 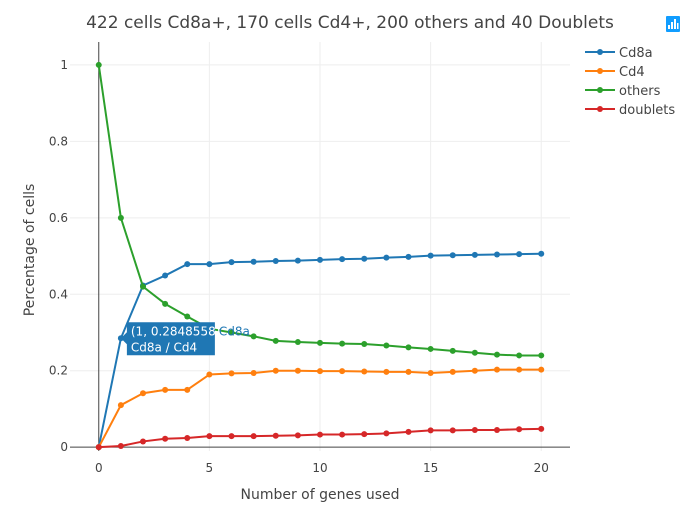 What do you see at coordinates (630, 110) in the screenshot?
I see `legend-item-doublets: doublets` at bounding box center [630, 110].